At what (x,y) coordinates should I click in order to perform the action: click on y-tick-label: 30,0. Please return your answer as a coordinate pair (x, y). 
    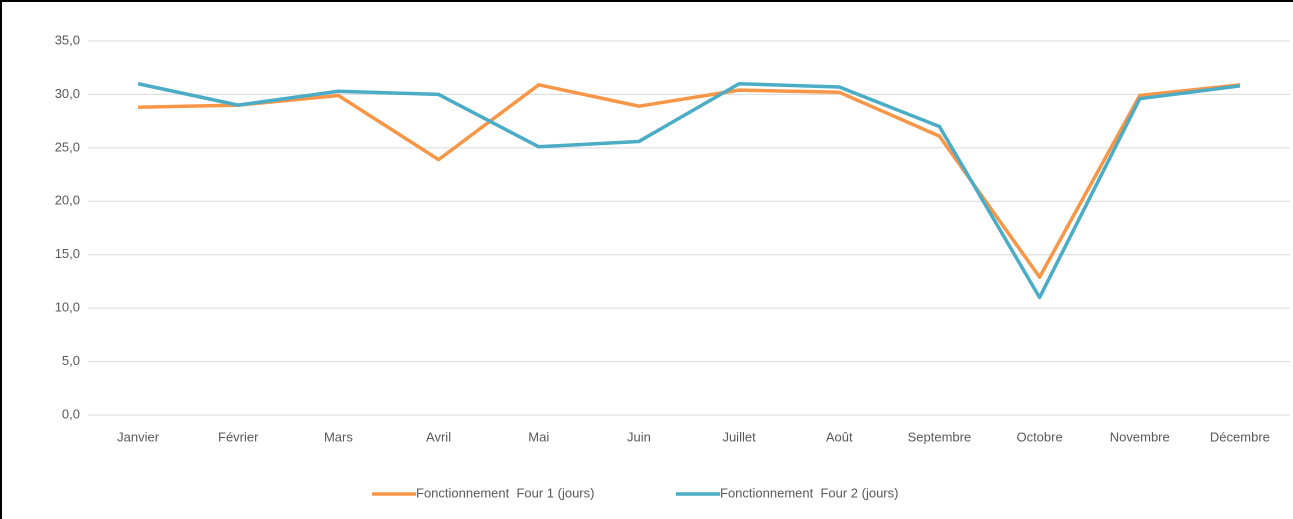
    Looking at the image, I should click on (67, 93).